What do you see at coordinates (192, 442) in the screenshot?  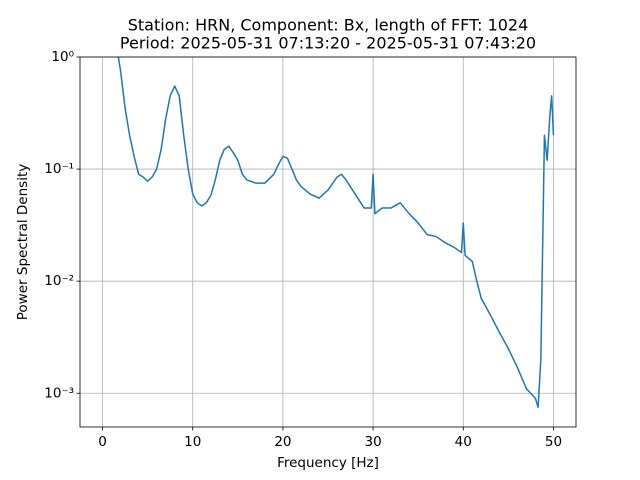 I see `x-tick-label: 10` at bounding box center [192, 442].